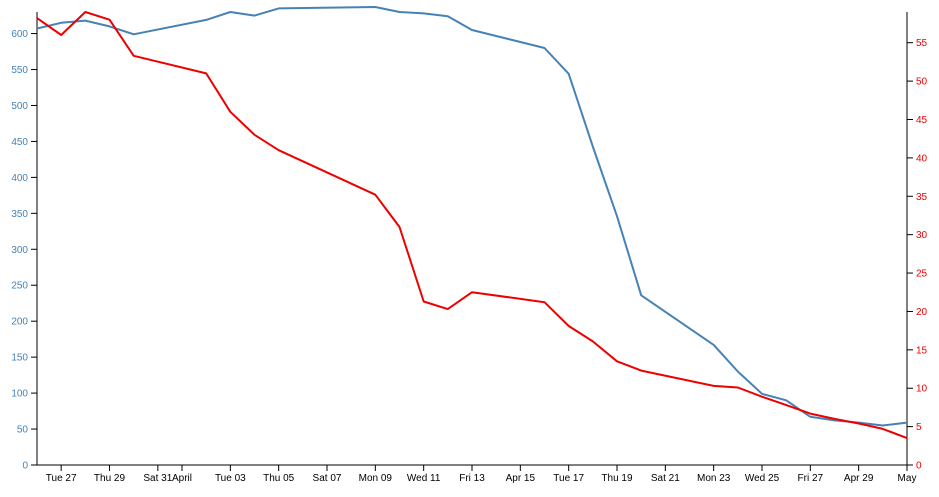  What do you see at coordinates (917, 242) in the screenshot?
I see `y-axis-right: 0 5 10 15 20 25 30 35 40 45 50 55` at bounding box center [917, 242].